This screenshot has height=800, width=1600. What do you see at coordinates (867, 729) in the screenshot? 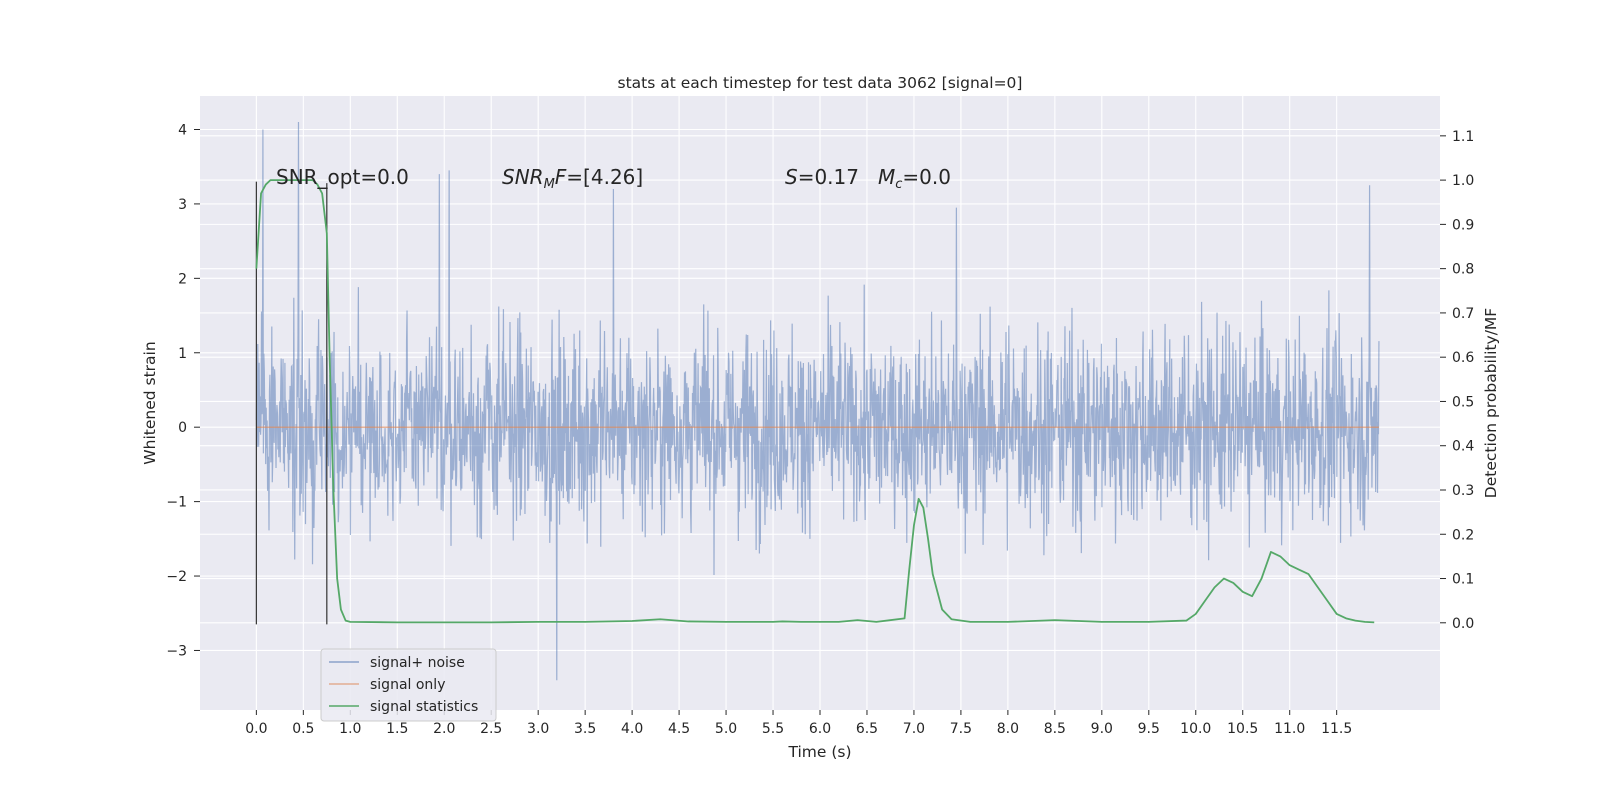
I see `x-tick-label: 6.5` at bounding box center [867, 729].